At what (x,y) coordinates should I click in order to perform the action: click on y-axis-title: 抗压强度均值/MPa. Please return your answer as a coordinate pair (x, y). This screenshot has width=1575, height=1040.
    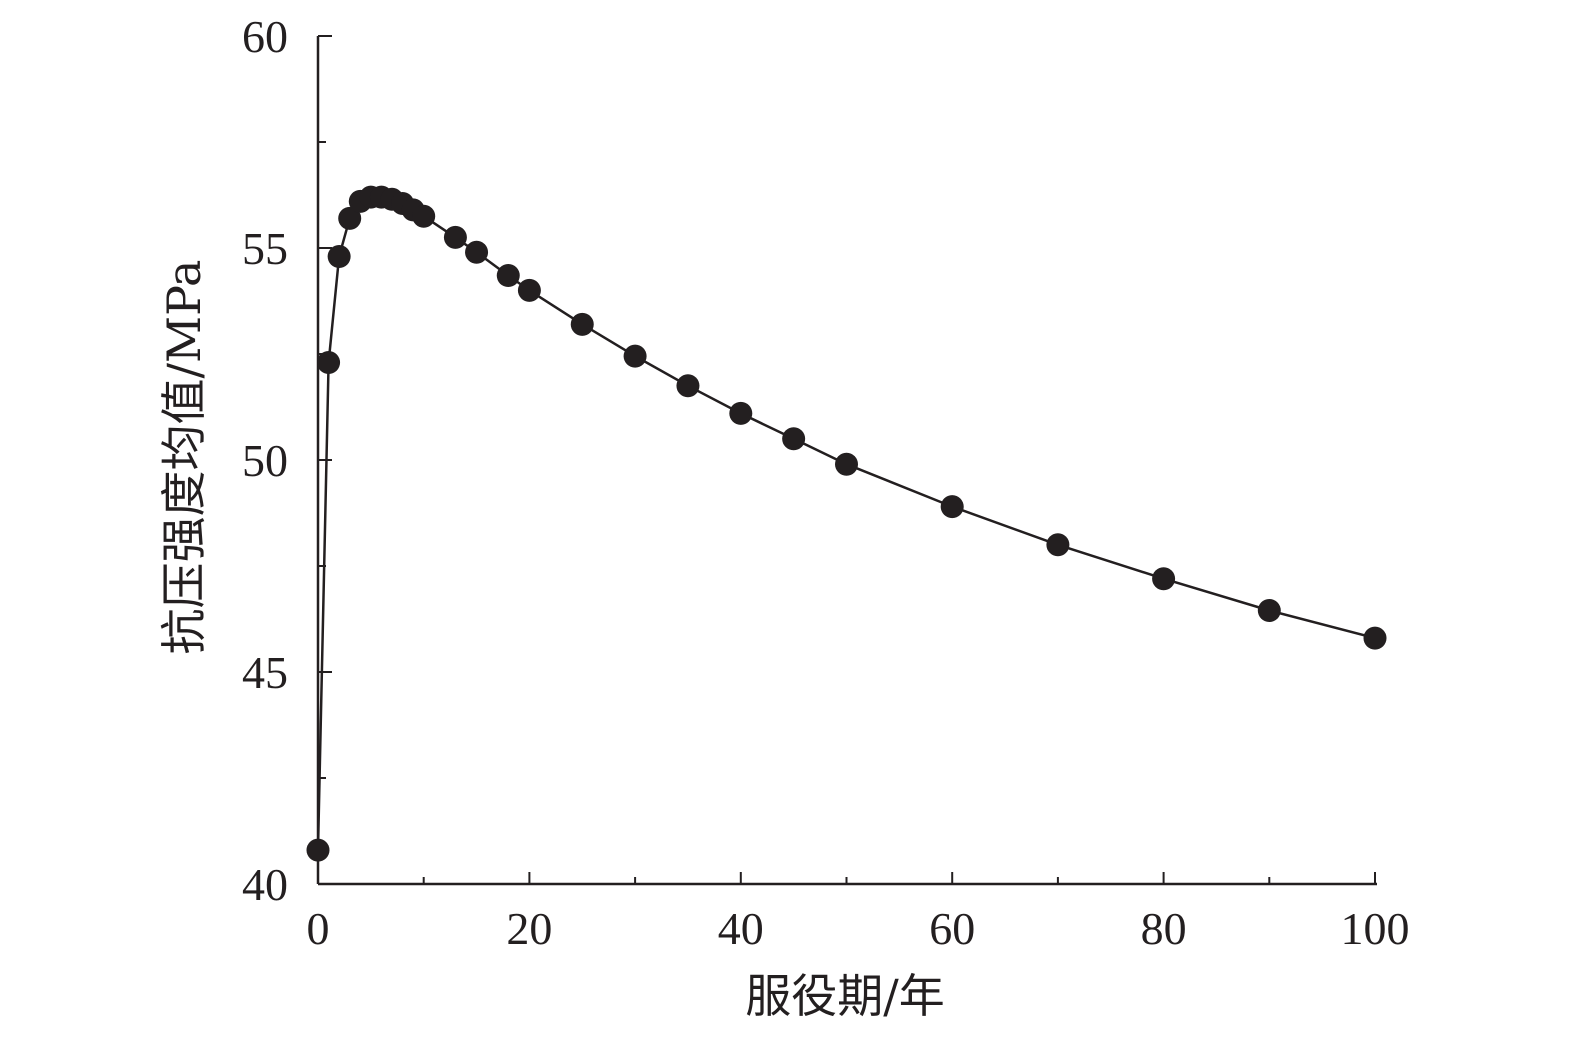
    Looking at the image, I should click on (184, 457).